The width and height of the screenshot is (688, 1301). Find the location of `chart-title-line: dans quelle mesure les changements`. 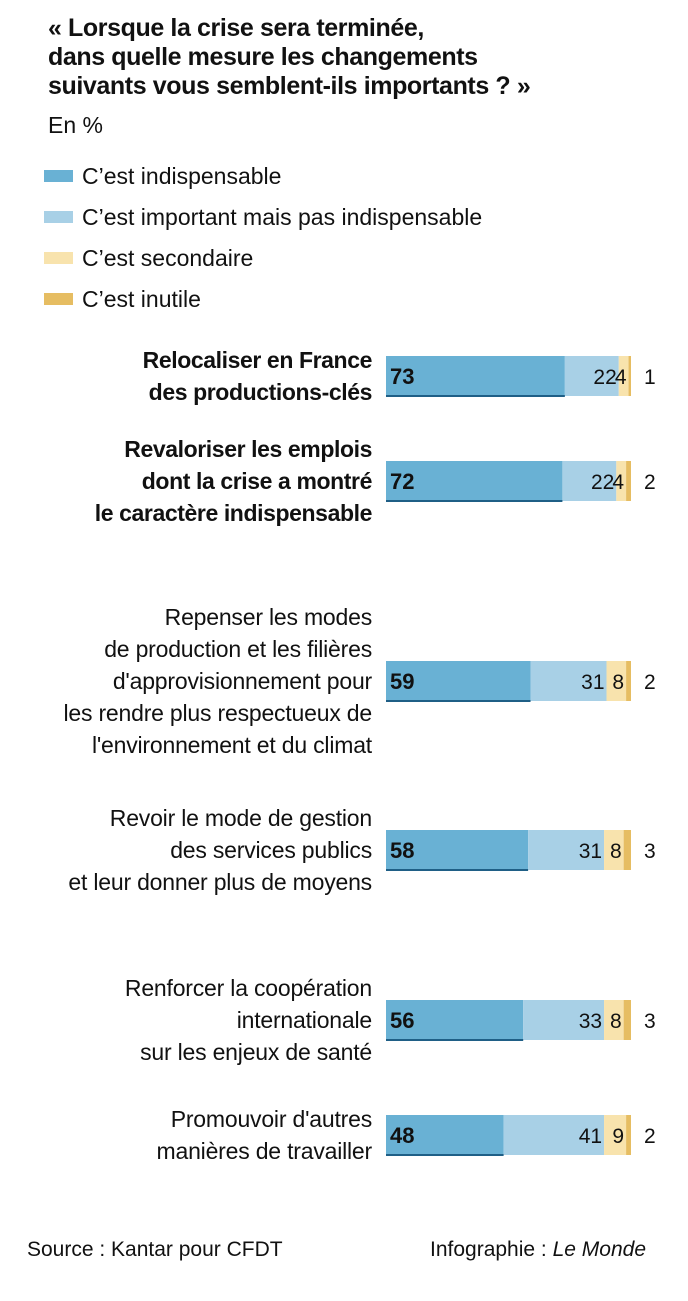

chart-title-line: dans quelle mesure les changements is located at coordinates (263, 57).